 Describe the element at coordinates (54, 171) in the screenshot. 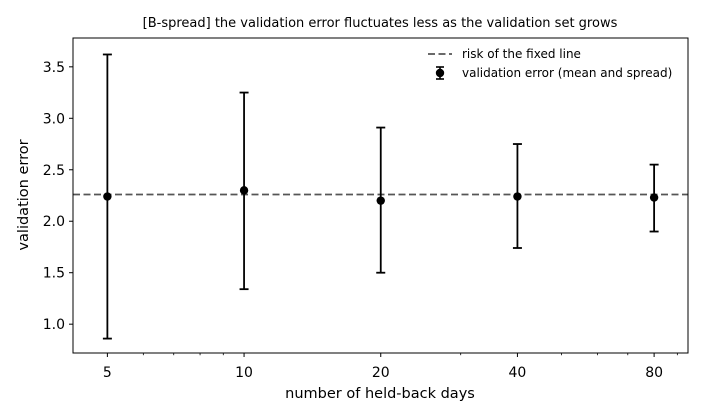

I see `y-tick-label: 2.5` at that location.